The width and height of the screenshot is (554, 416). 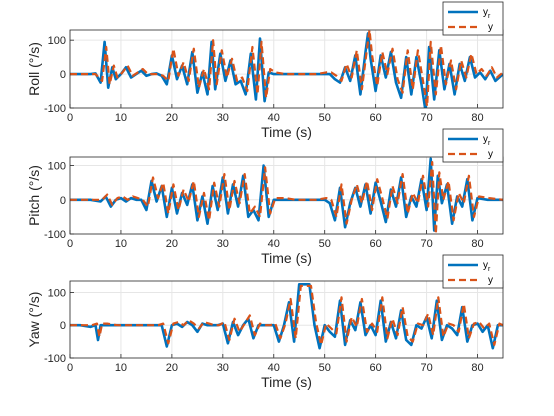 I want to click on y-axis-label: Pitch (°/s), so click(x=34, y=195).